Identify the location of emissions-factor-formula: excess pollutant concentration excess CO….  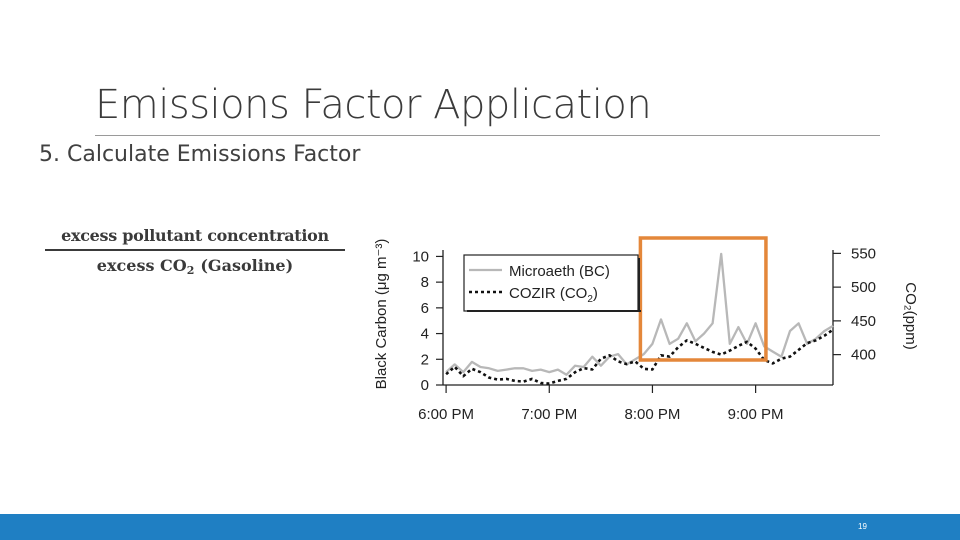
(195, 251).